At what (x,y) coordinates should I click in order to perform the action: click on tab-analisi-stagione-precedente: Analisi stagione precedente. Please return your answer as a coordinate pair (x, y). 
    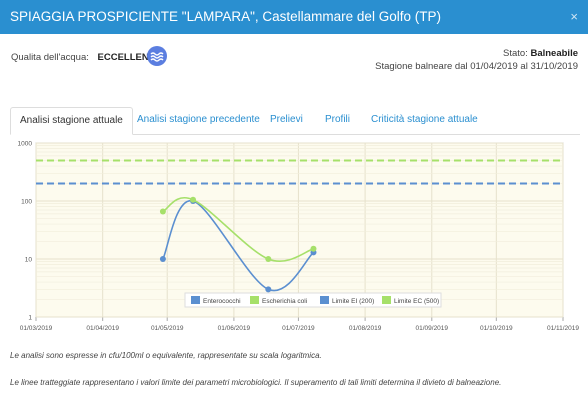
    Looking at the image, I should click on (198, 119).